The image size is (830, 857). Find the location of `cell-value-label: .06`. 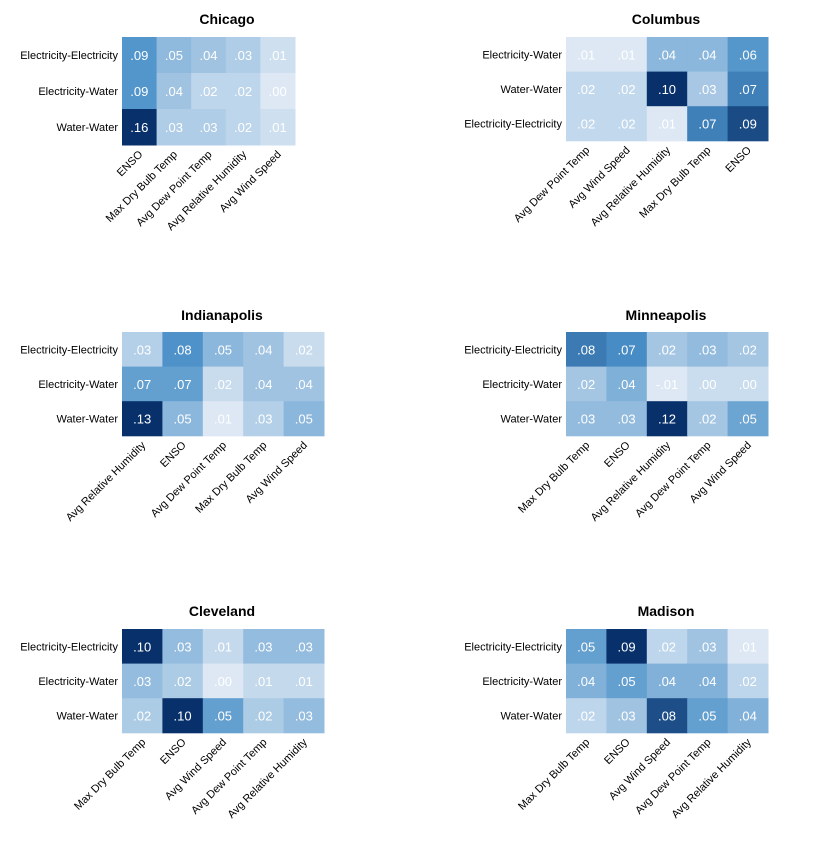

cell-value-label: .06 is located at coordinates (748, 54).